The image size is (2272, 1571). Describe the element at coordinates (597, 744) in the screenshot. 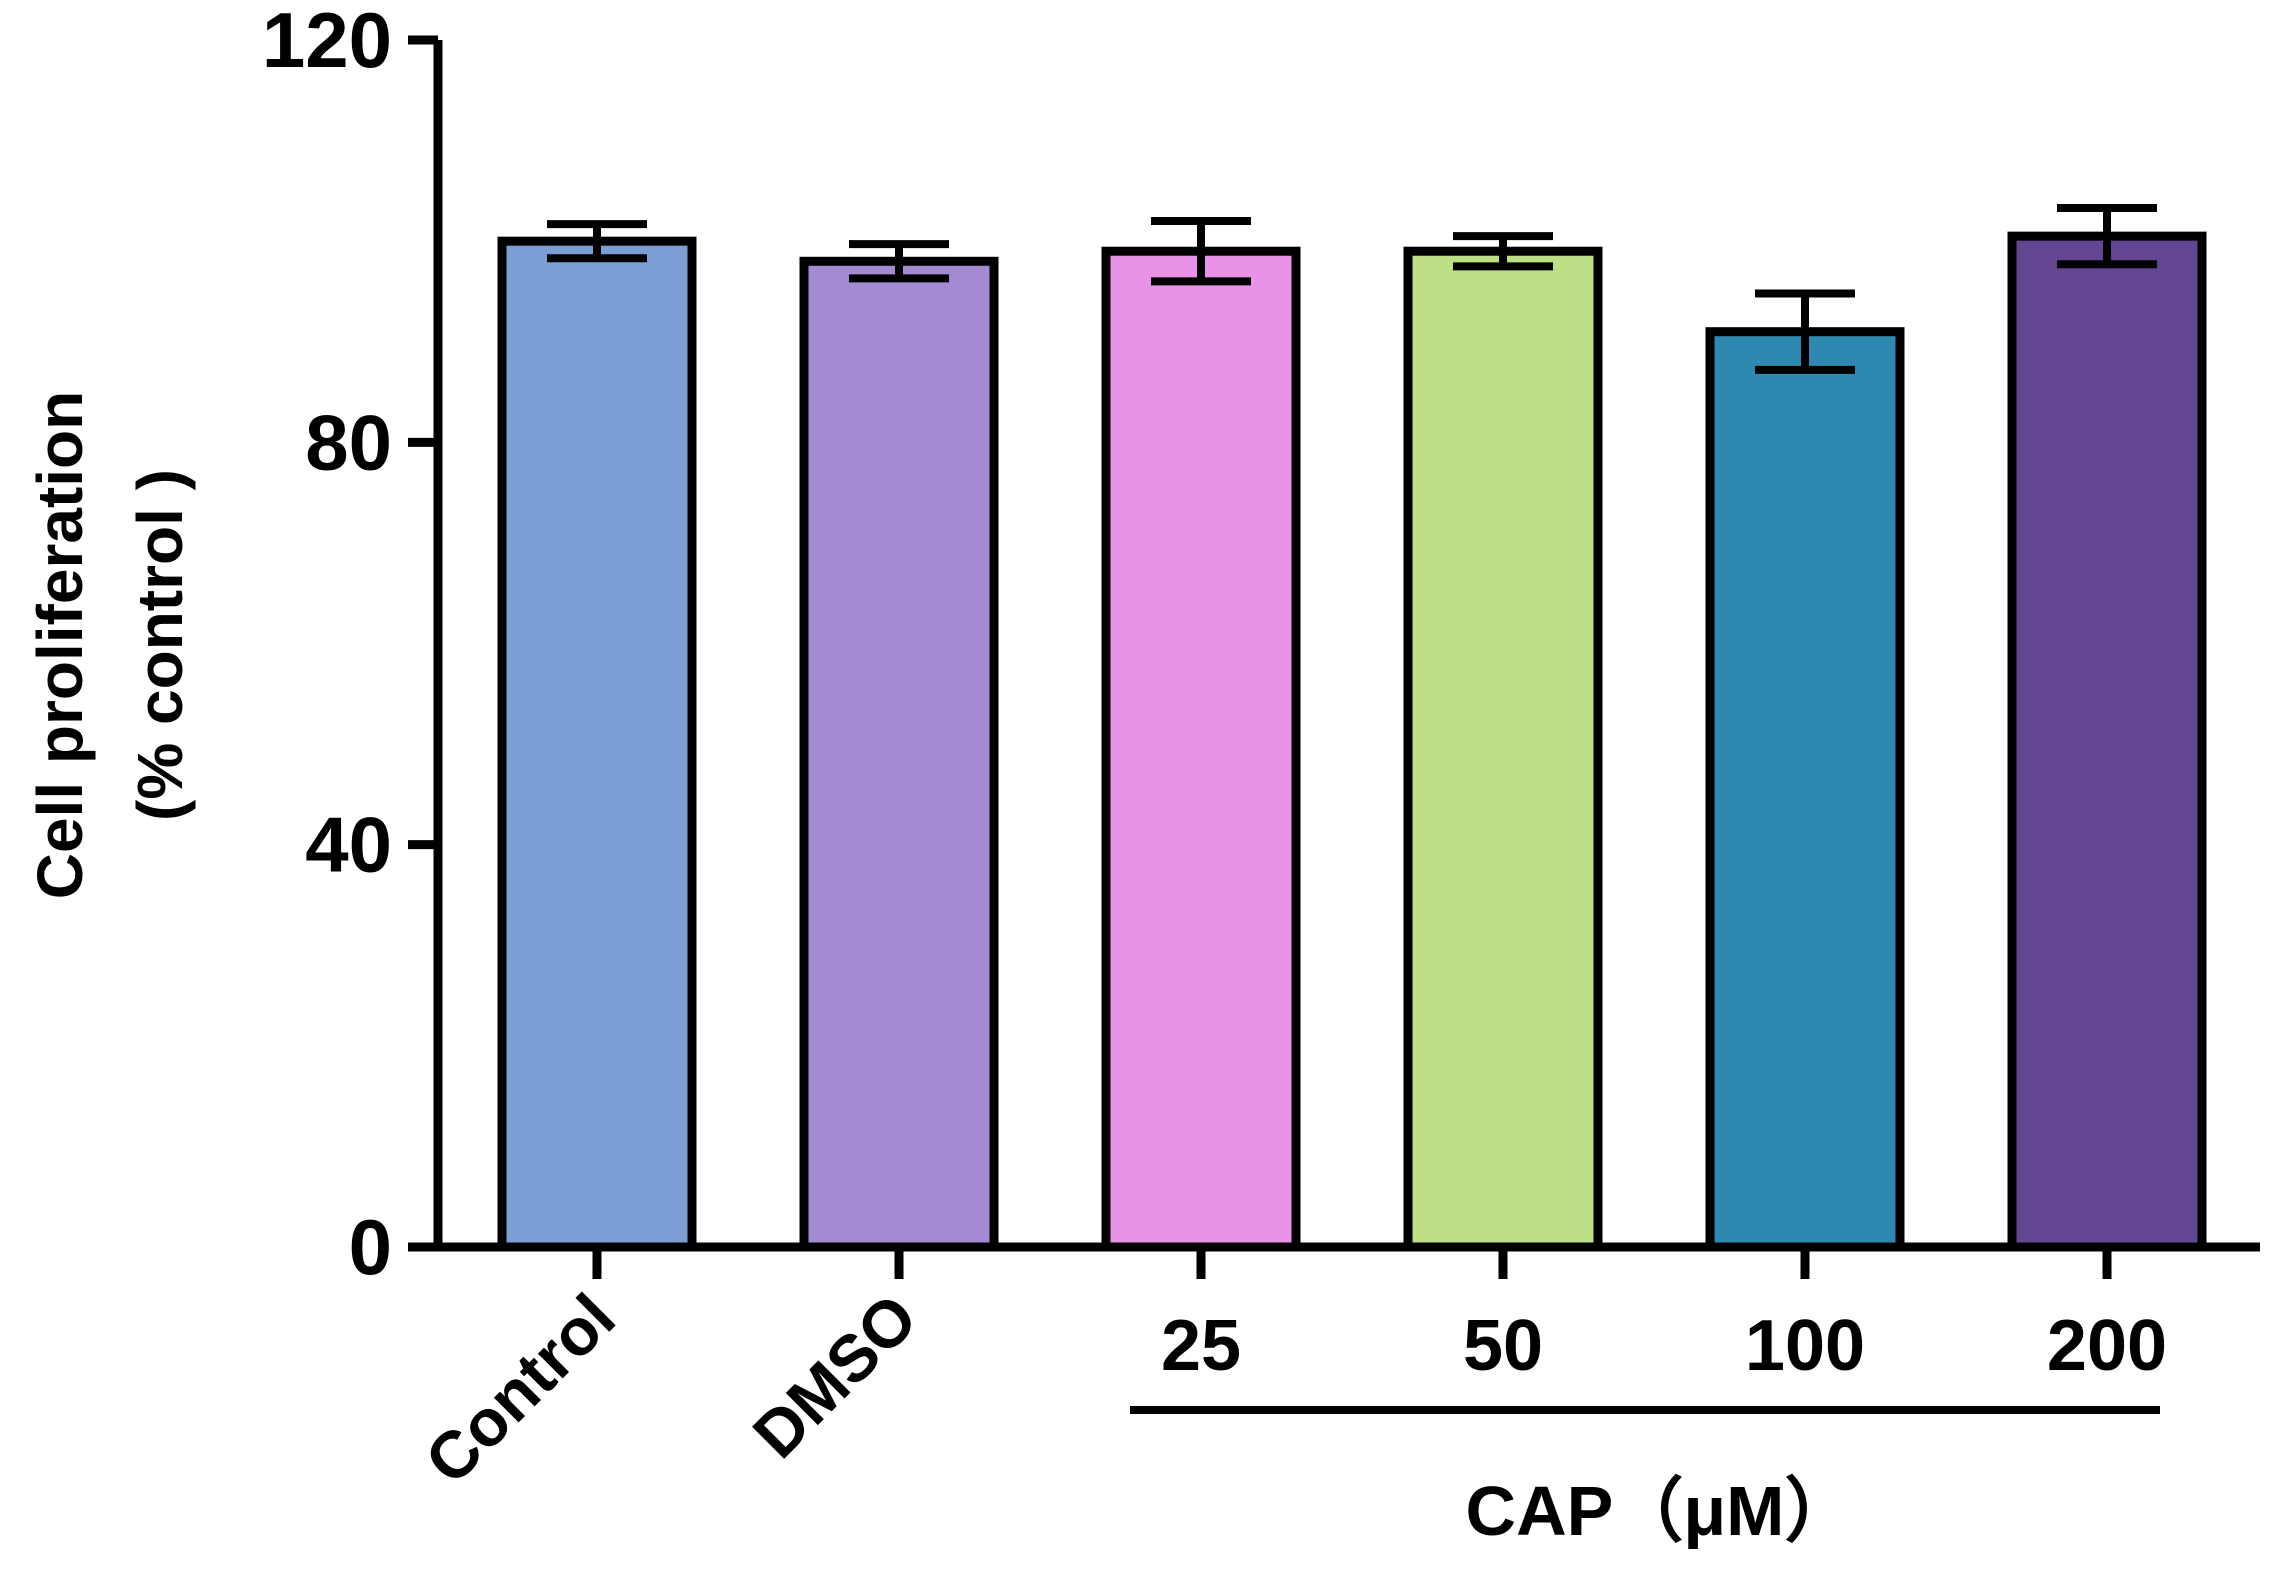

I see `bar-control` at that location.